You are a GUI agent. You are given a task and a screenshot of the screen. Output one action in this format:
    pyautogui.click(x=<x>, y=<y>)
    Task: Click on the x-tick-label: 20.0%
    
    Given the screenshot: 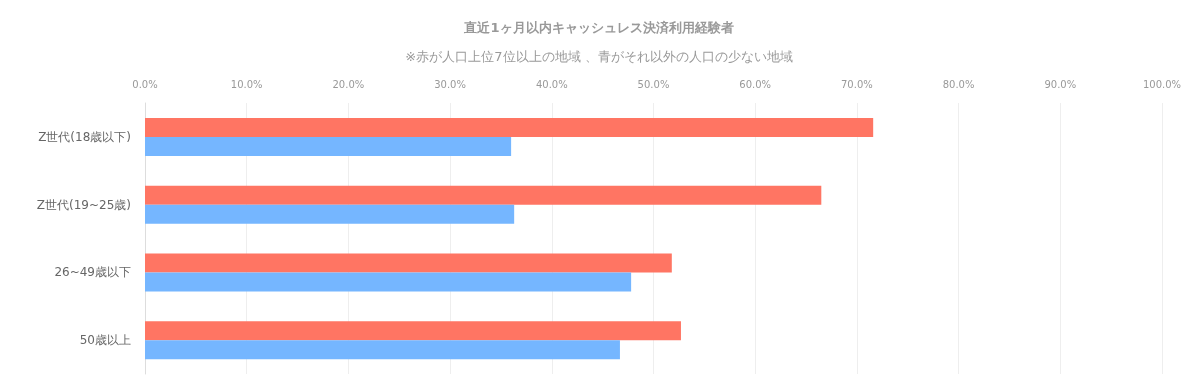 What is the action you would take?
    pyautogui.click(x=348, y=84)
    